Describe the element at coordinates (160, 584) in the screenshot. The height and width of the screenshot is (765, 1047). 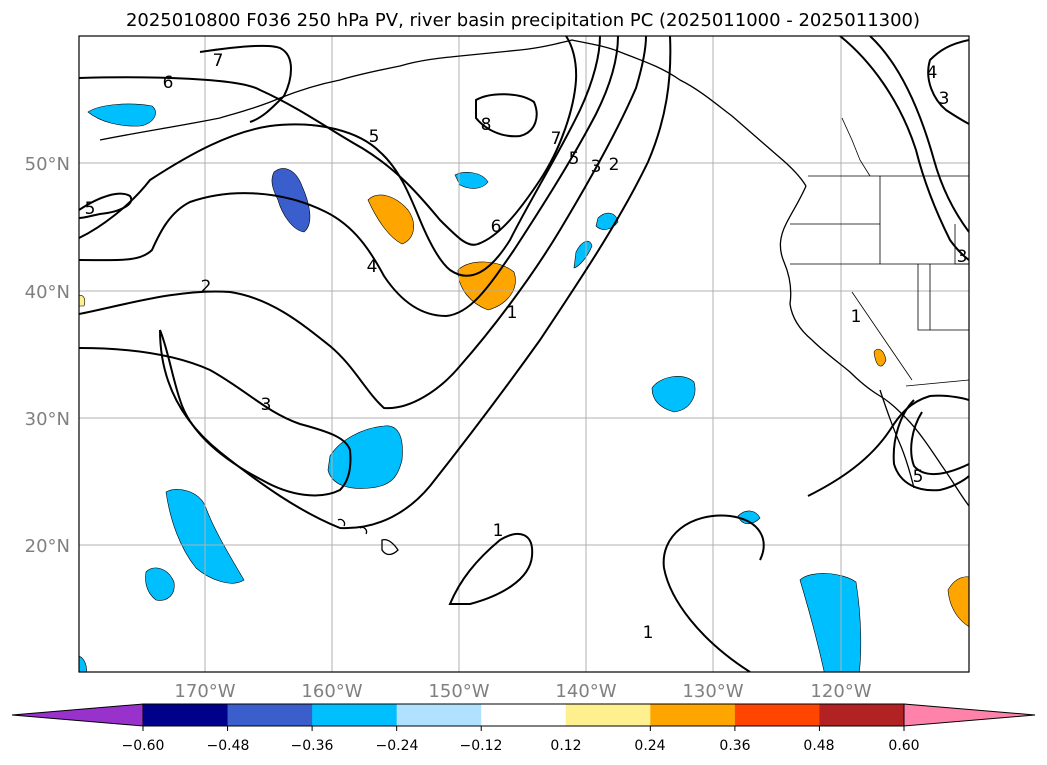
I see `shading-neg-southwest-b` at that location.